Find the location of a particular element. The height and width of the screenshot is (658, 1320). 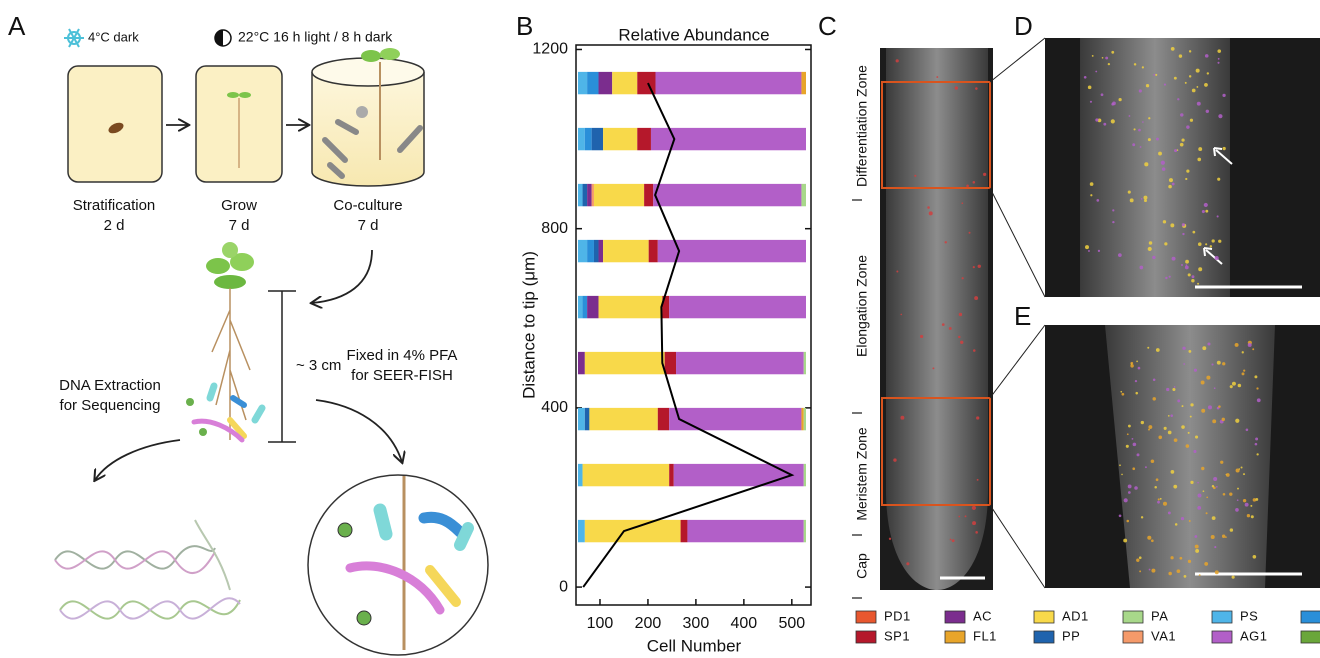

x-tick-label: 300 is located at coordinates (696, 623).